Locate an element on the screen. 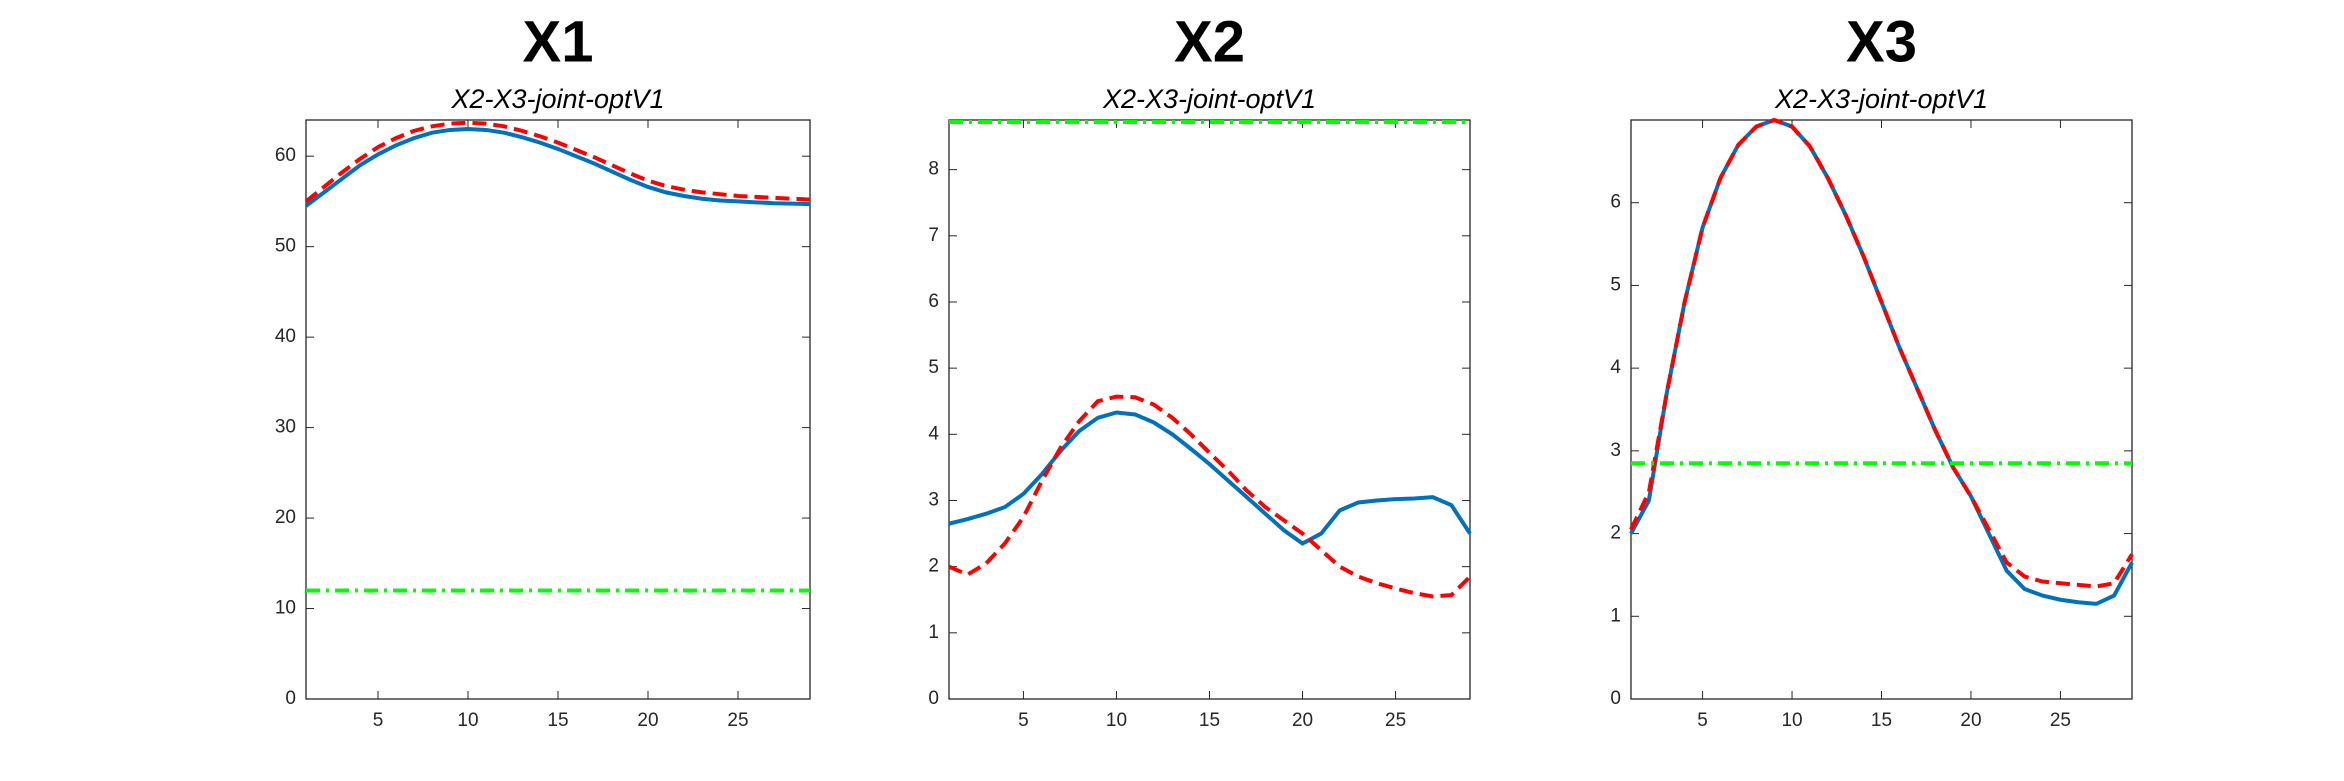 The image size is (2344, 781). chart-title: X2 is located at coordinates (1209, 41).